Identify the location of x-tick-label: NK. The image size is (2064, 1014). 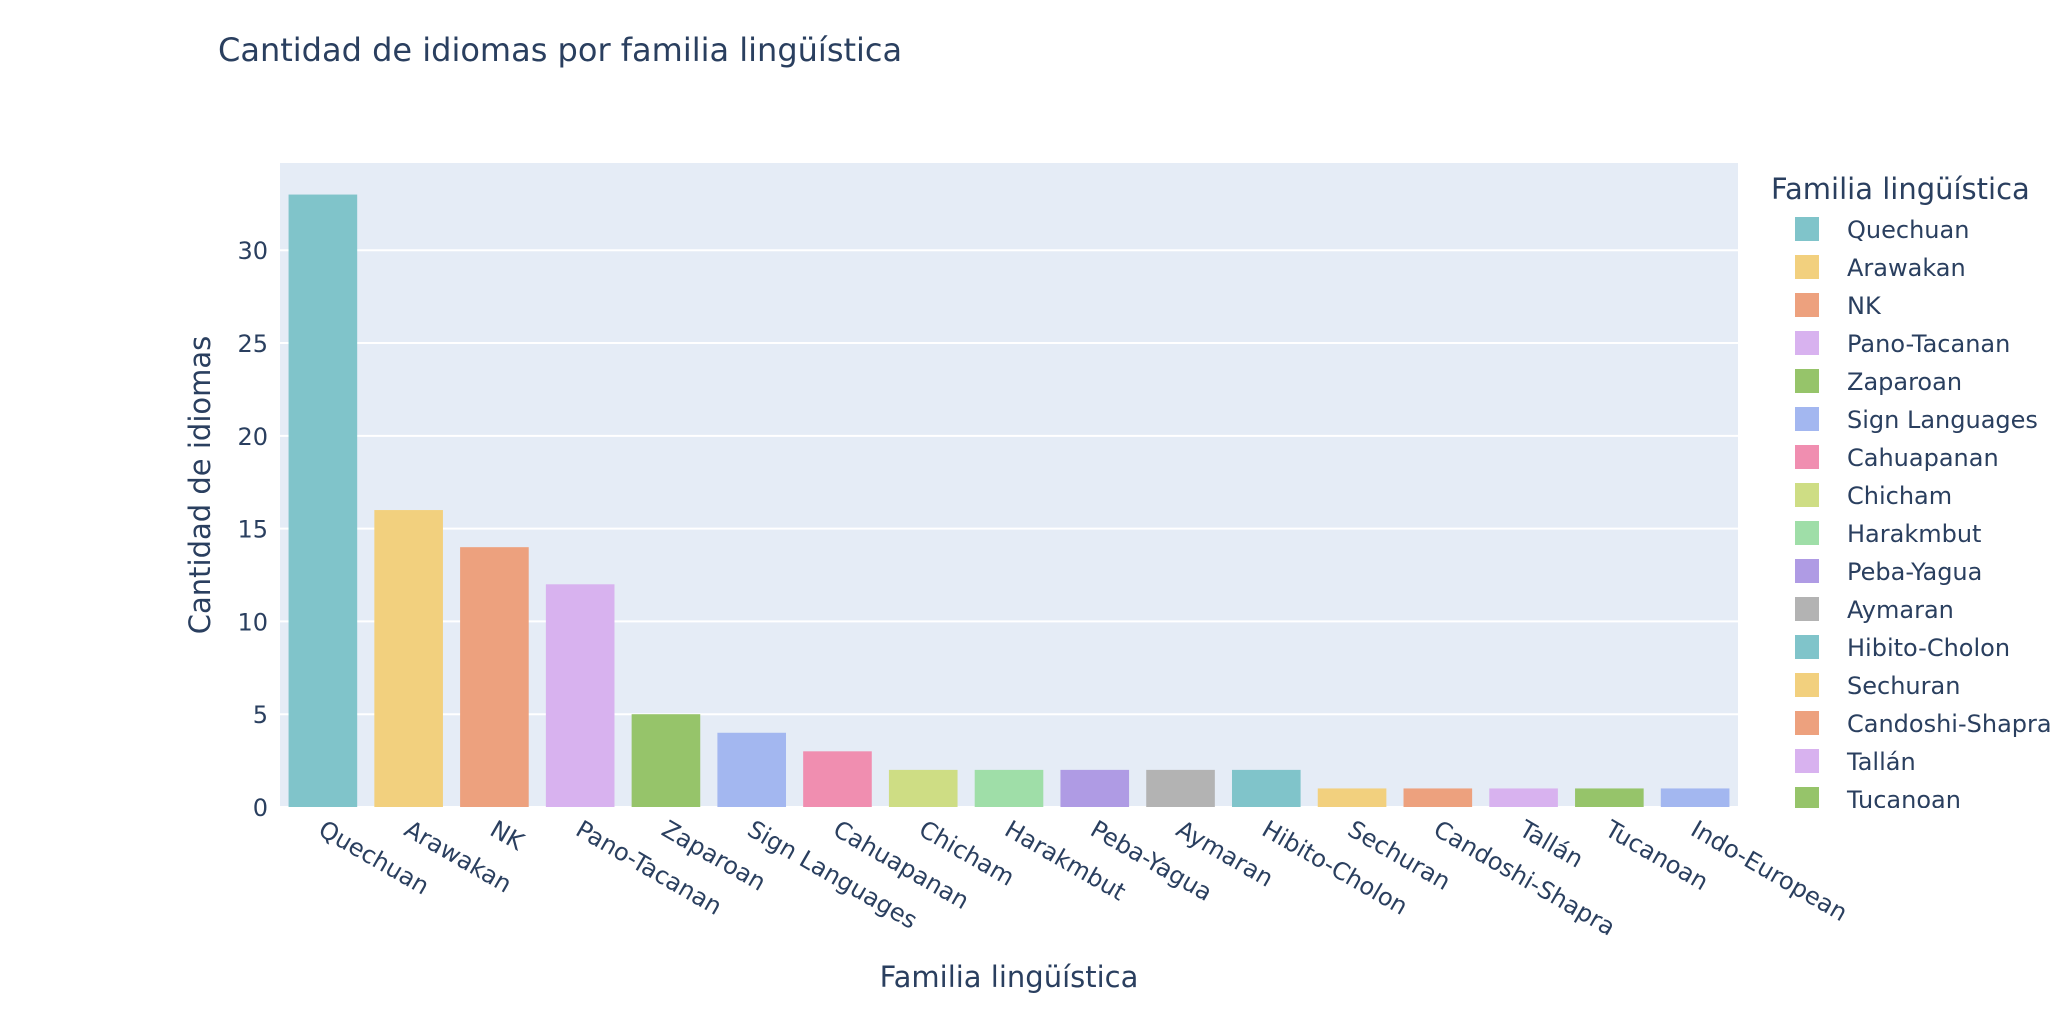
(507, 836).